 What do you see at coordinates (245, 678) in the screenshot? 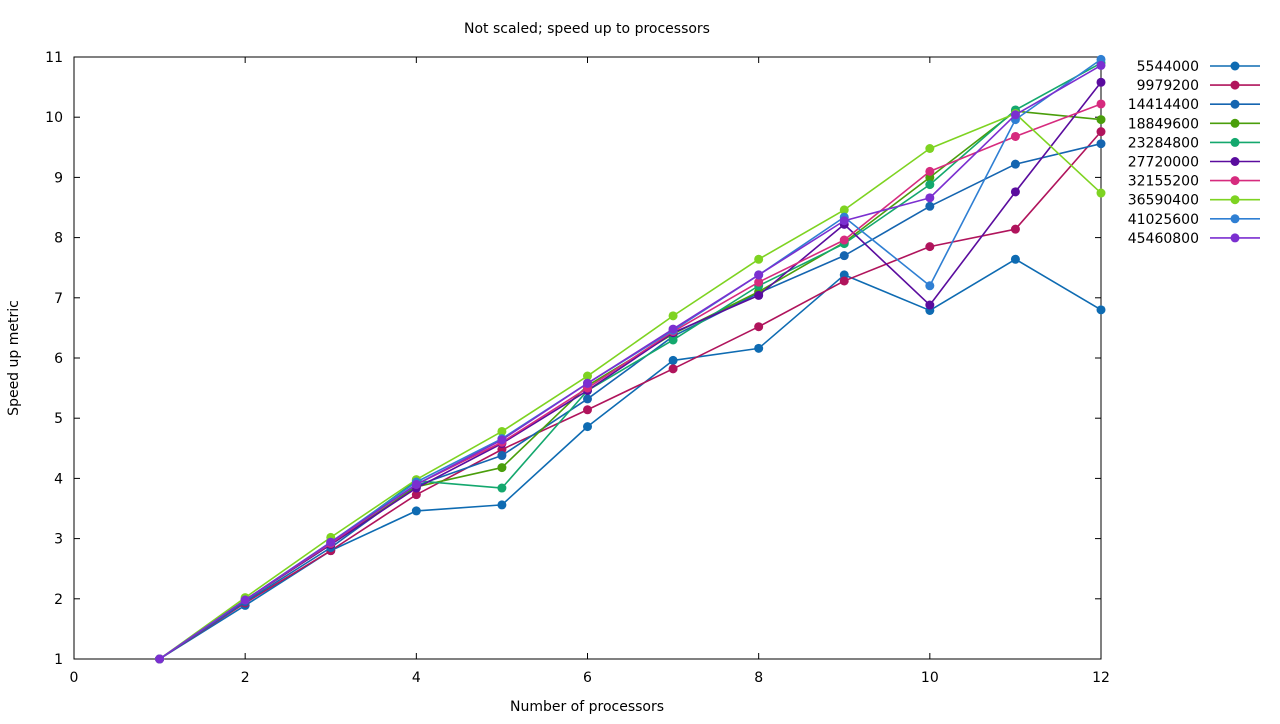
I see `x-tick-label: 2` at bounding box center [245, 678].